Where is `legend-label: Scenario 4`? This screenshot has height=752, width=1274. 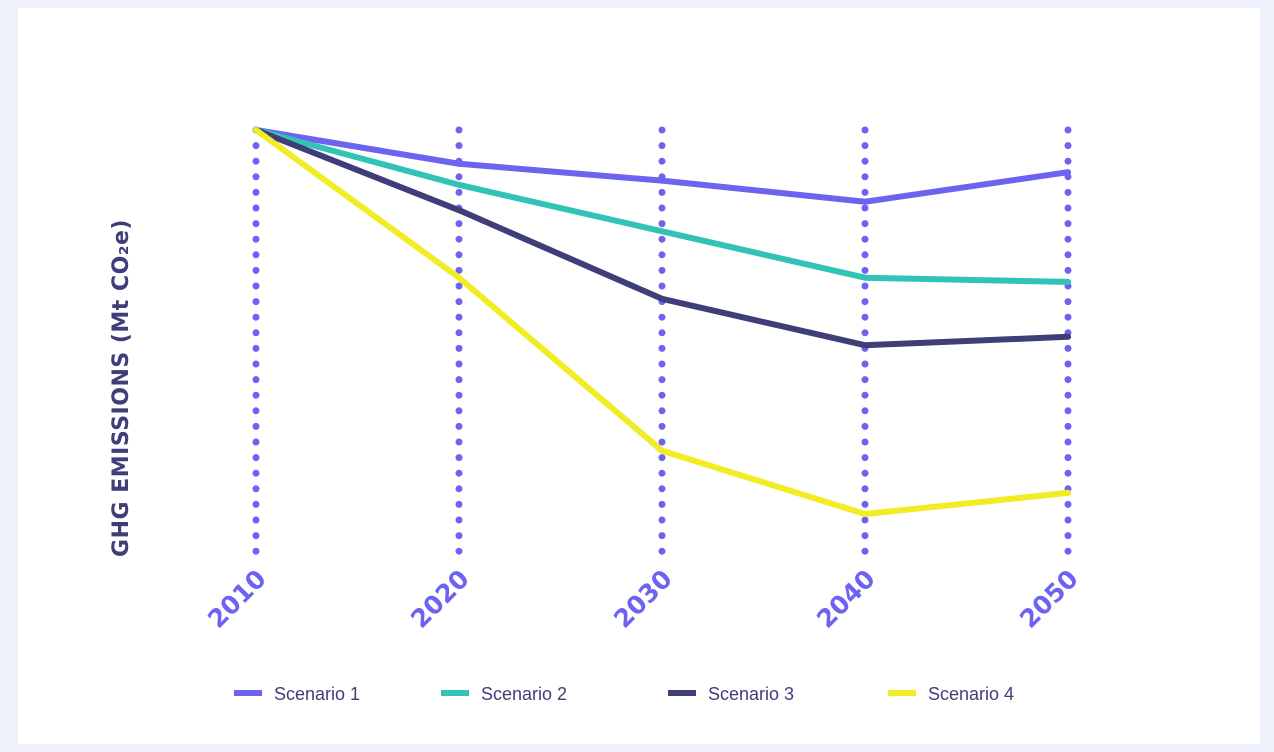
legend-label: Scenario 4 is located at coordinates (971, 694).